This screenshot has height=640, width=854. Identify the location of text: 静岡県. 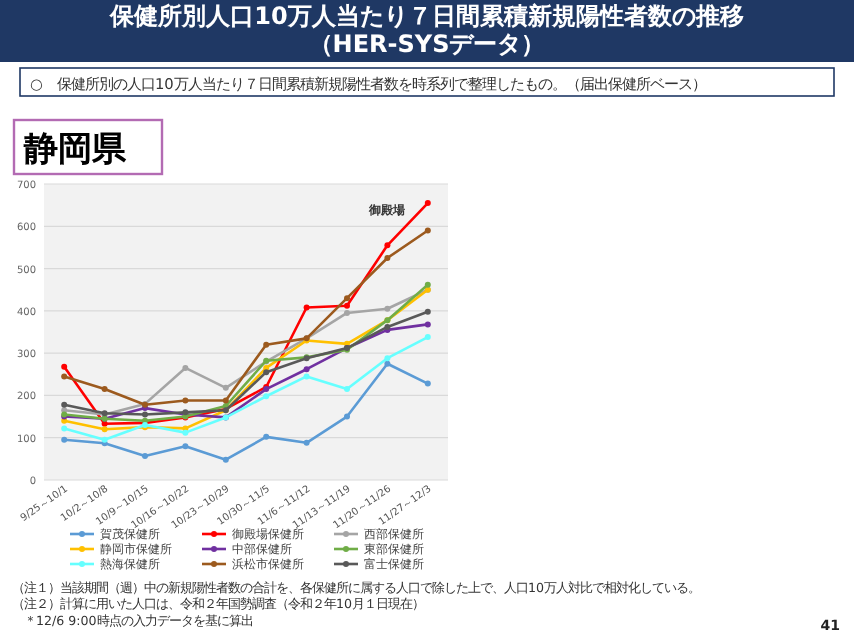
(75, 150).